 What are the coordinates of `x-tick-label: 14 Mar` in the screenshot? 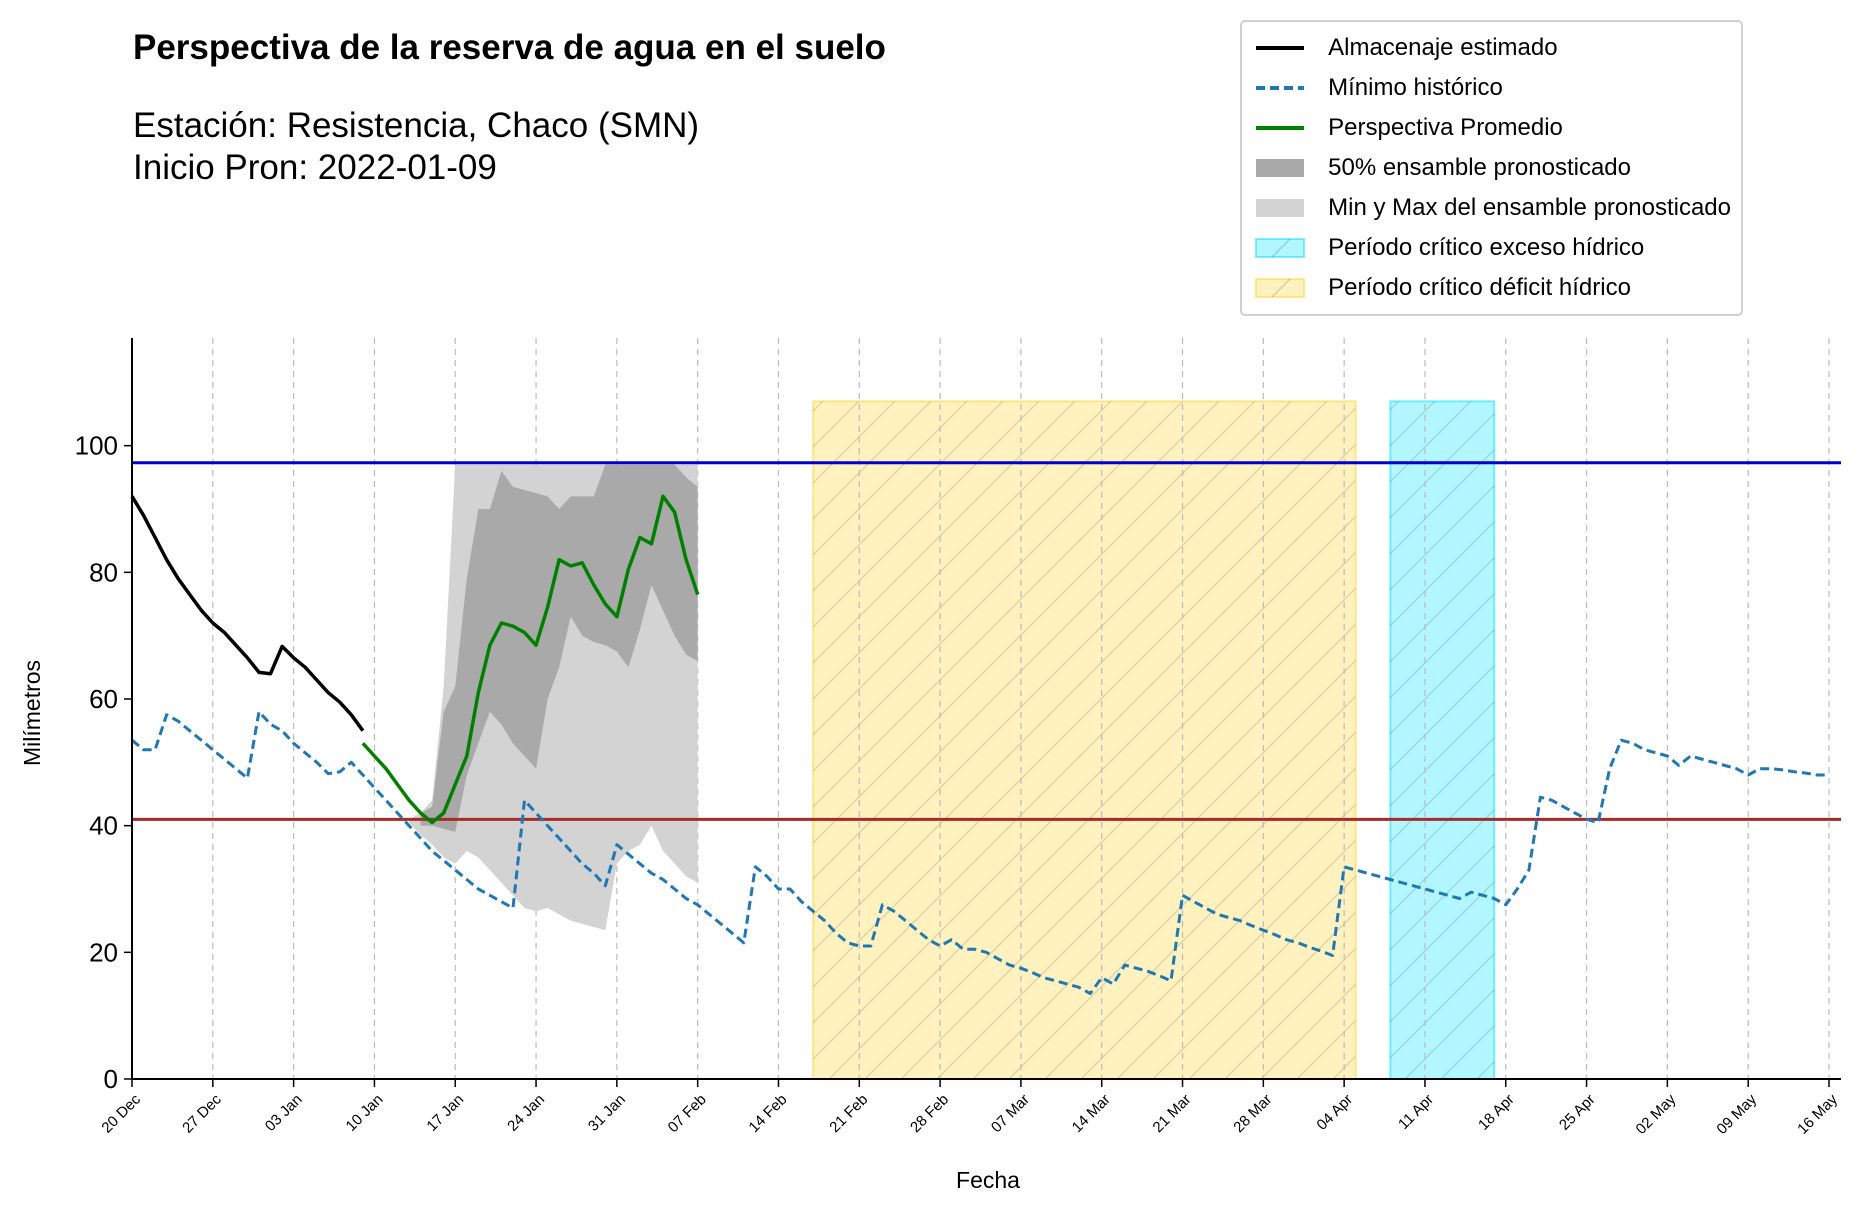 It's located at (1091, 1113).